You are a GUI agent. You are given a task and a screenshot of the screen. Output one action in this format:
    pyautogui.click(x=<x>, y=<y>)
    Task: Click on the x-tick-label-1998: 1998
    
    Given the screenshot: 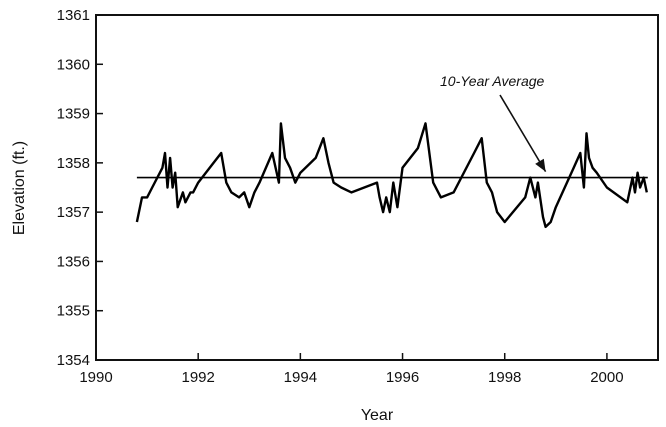 What is the action you would take?
    pyautogui.click(x=504, y=377)
    